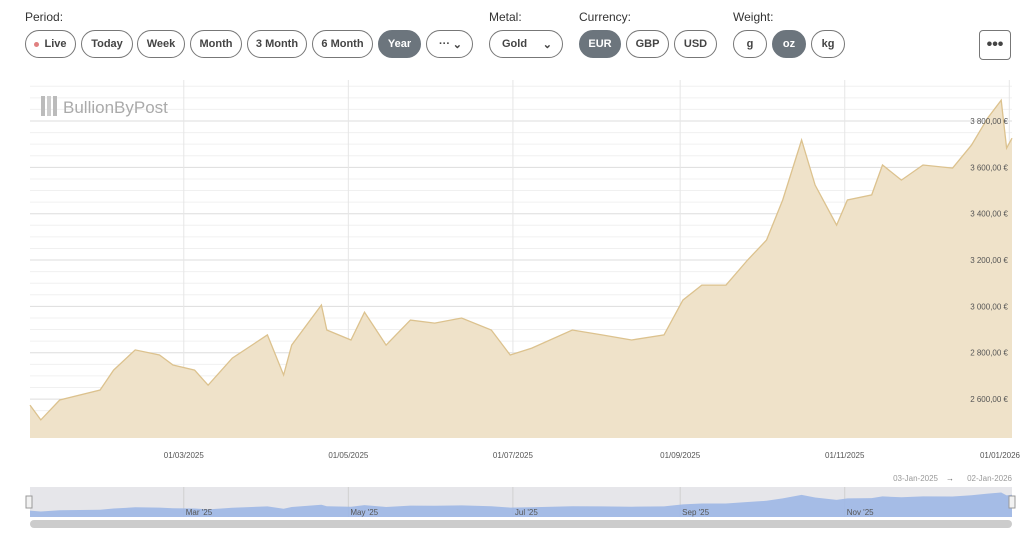  What do you see at coordinates (845, 455) in the screenshot?
I see `x-tick-label: 01/11/2025` at bounding box center [845, 455].